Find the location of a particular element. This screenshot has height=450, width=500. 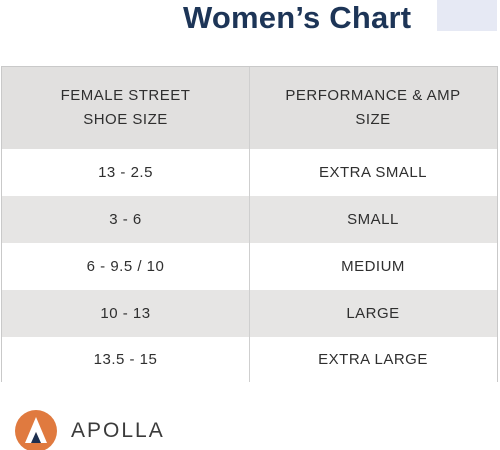

table-row: 10 - 13 LARGE is located at coordinates (249, 313).